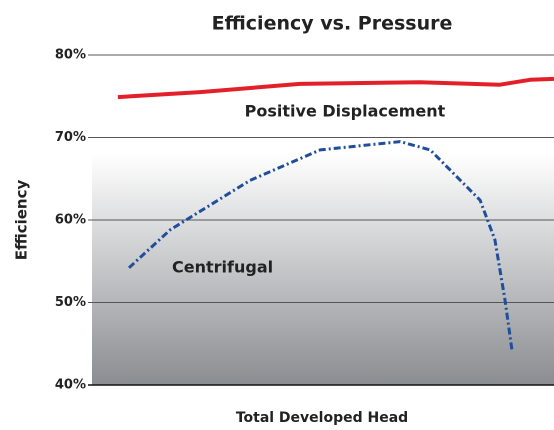 Image resolution: width=554 pixels, height=430 pixels. I want to click on y-tick-label: 70%, so click(70, 137).